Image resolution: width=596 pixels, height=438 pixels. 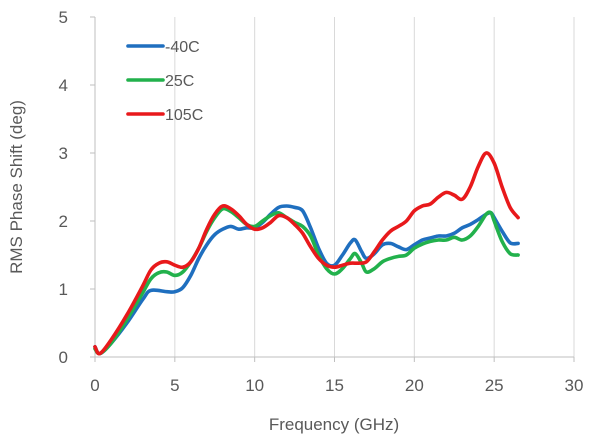 What do you see at coordinates (63, 221) in the screenshot?
I see `y-tick-label-2: 2` at bounding box center [63, 221].